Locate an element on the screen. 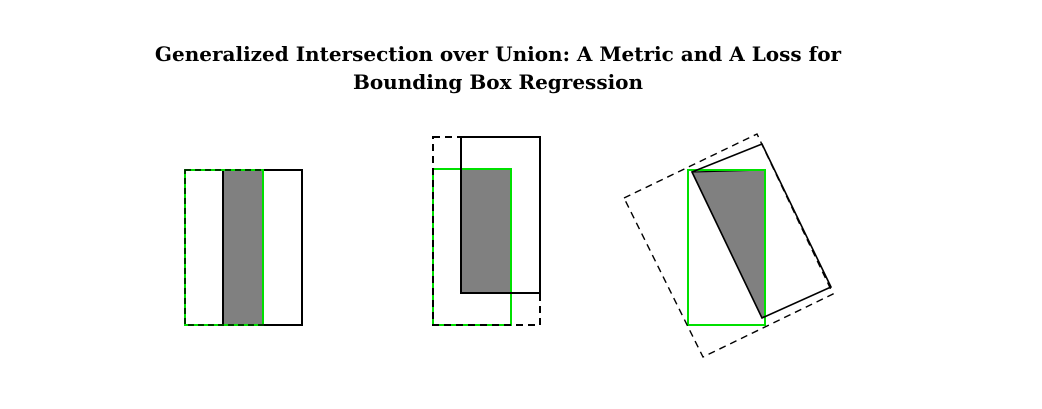 Image resolution: width=1042 pixels, height=409 pixels. diagram-rotated is located at coordinates (728, 245).